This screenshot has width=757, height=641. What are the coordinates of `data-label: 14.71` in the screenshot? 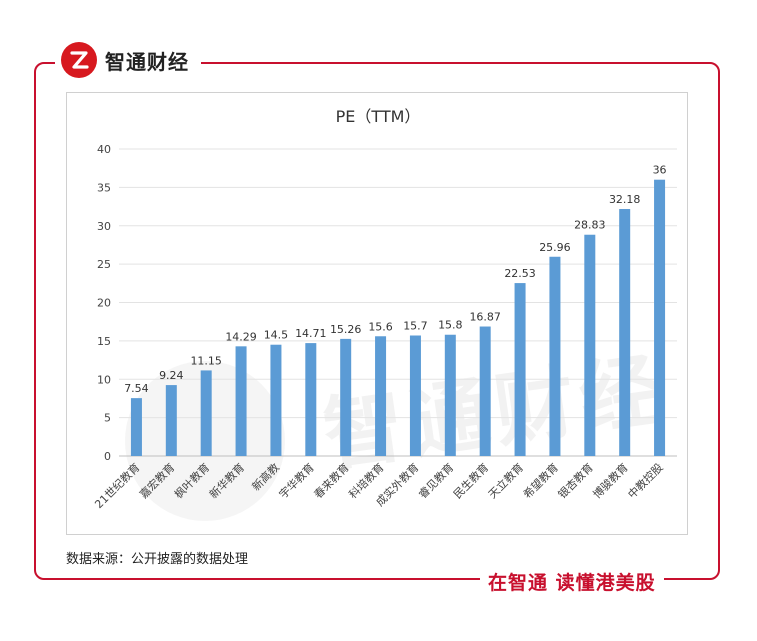 It's located at (311, 333).